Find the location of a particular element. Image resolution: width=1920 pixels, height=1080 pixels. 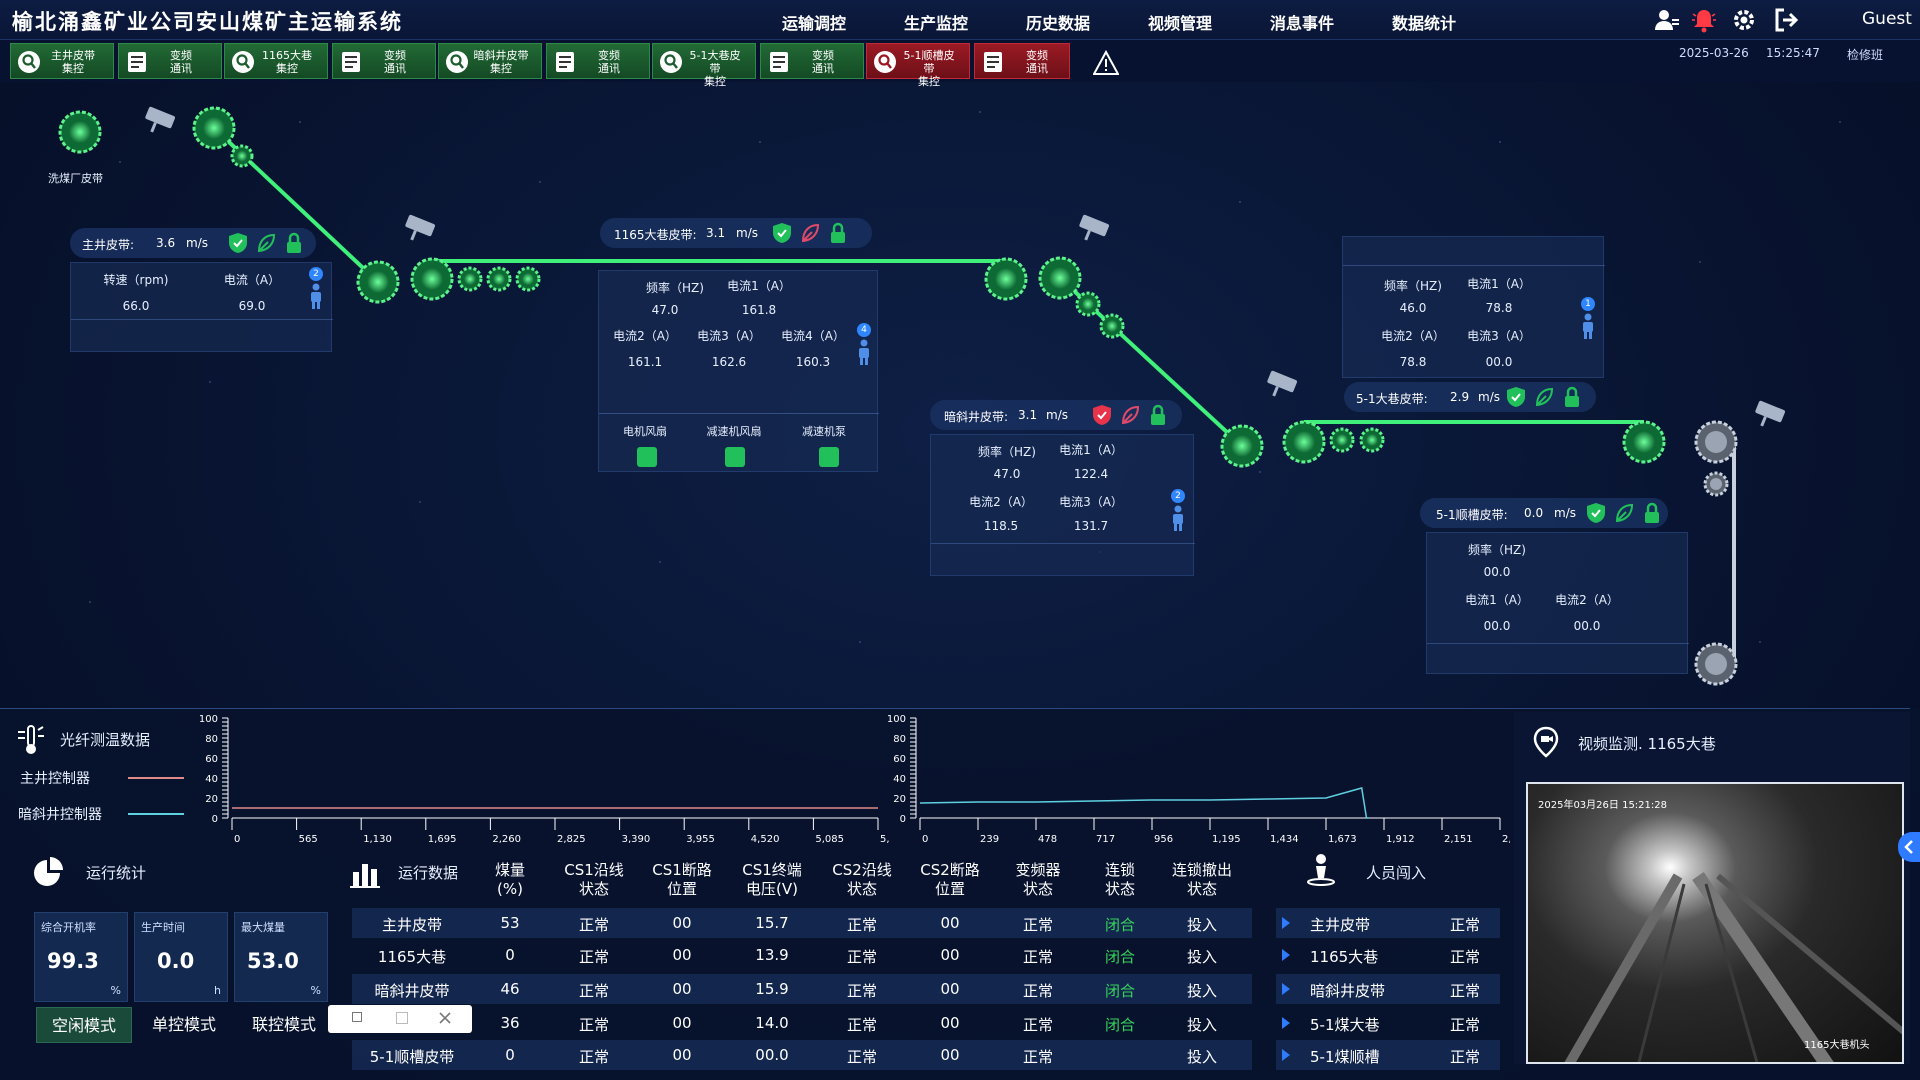

table-row: 主井皮带 53 正常 00 15.7 正常 00 正常 闭合 投入 is located at coordinates (802, 923).